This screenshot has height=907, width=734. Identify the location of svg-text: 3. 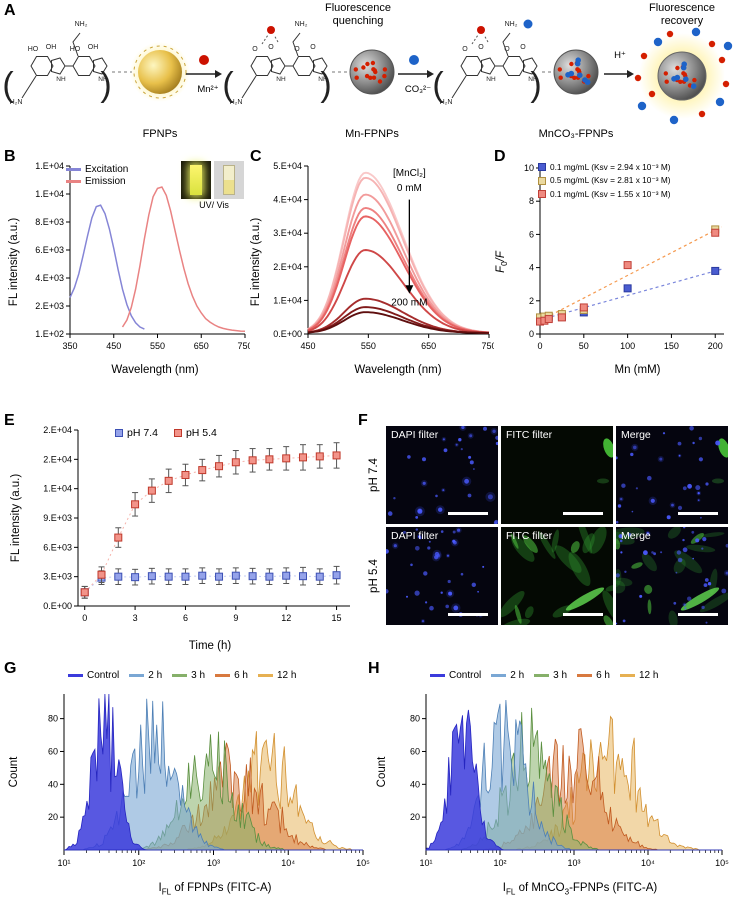
(135, 618).